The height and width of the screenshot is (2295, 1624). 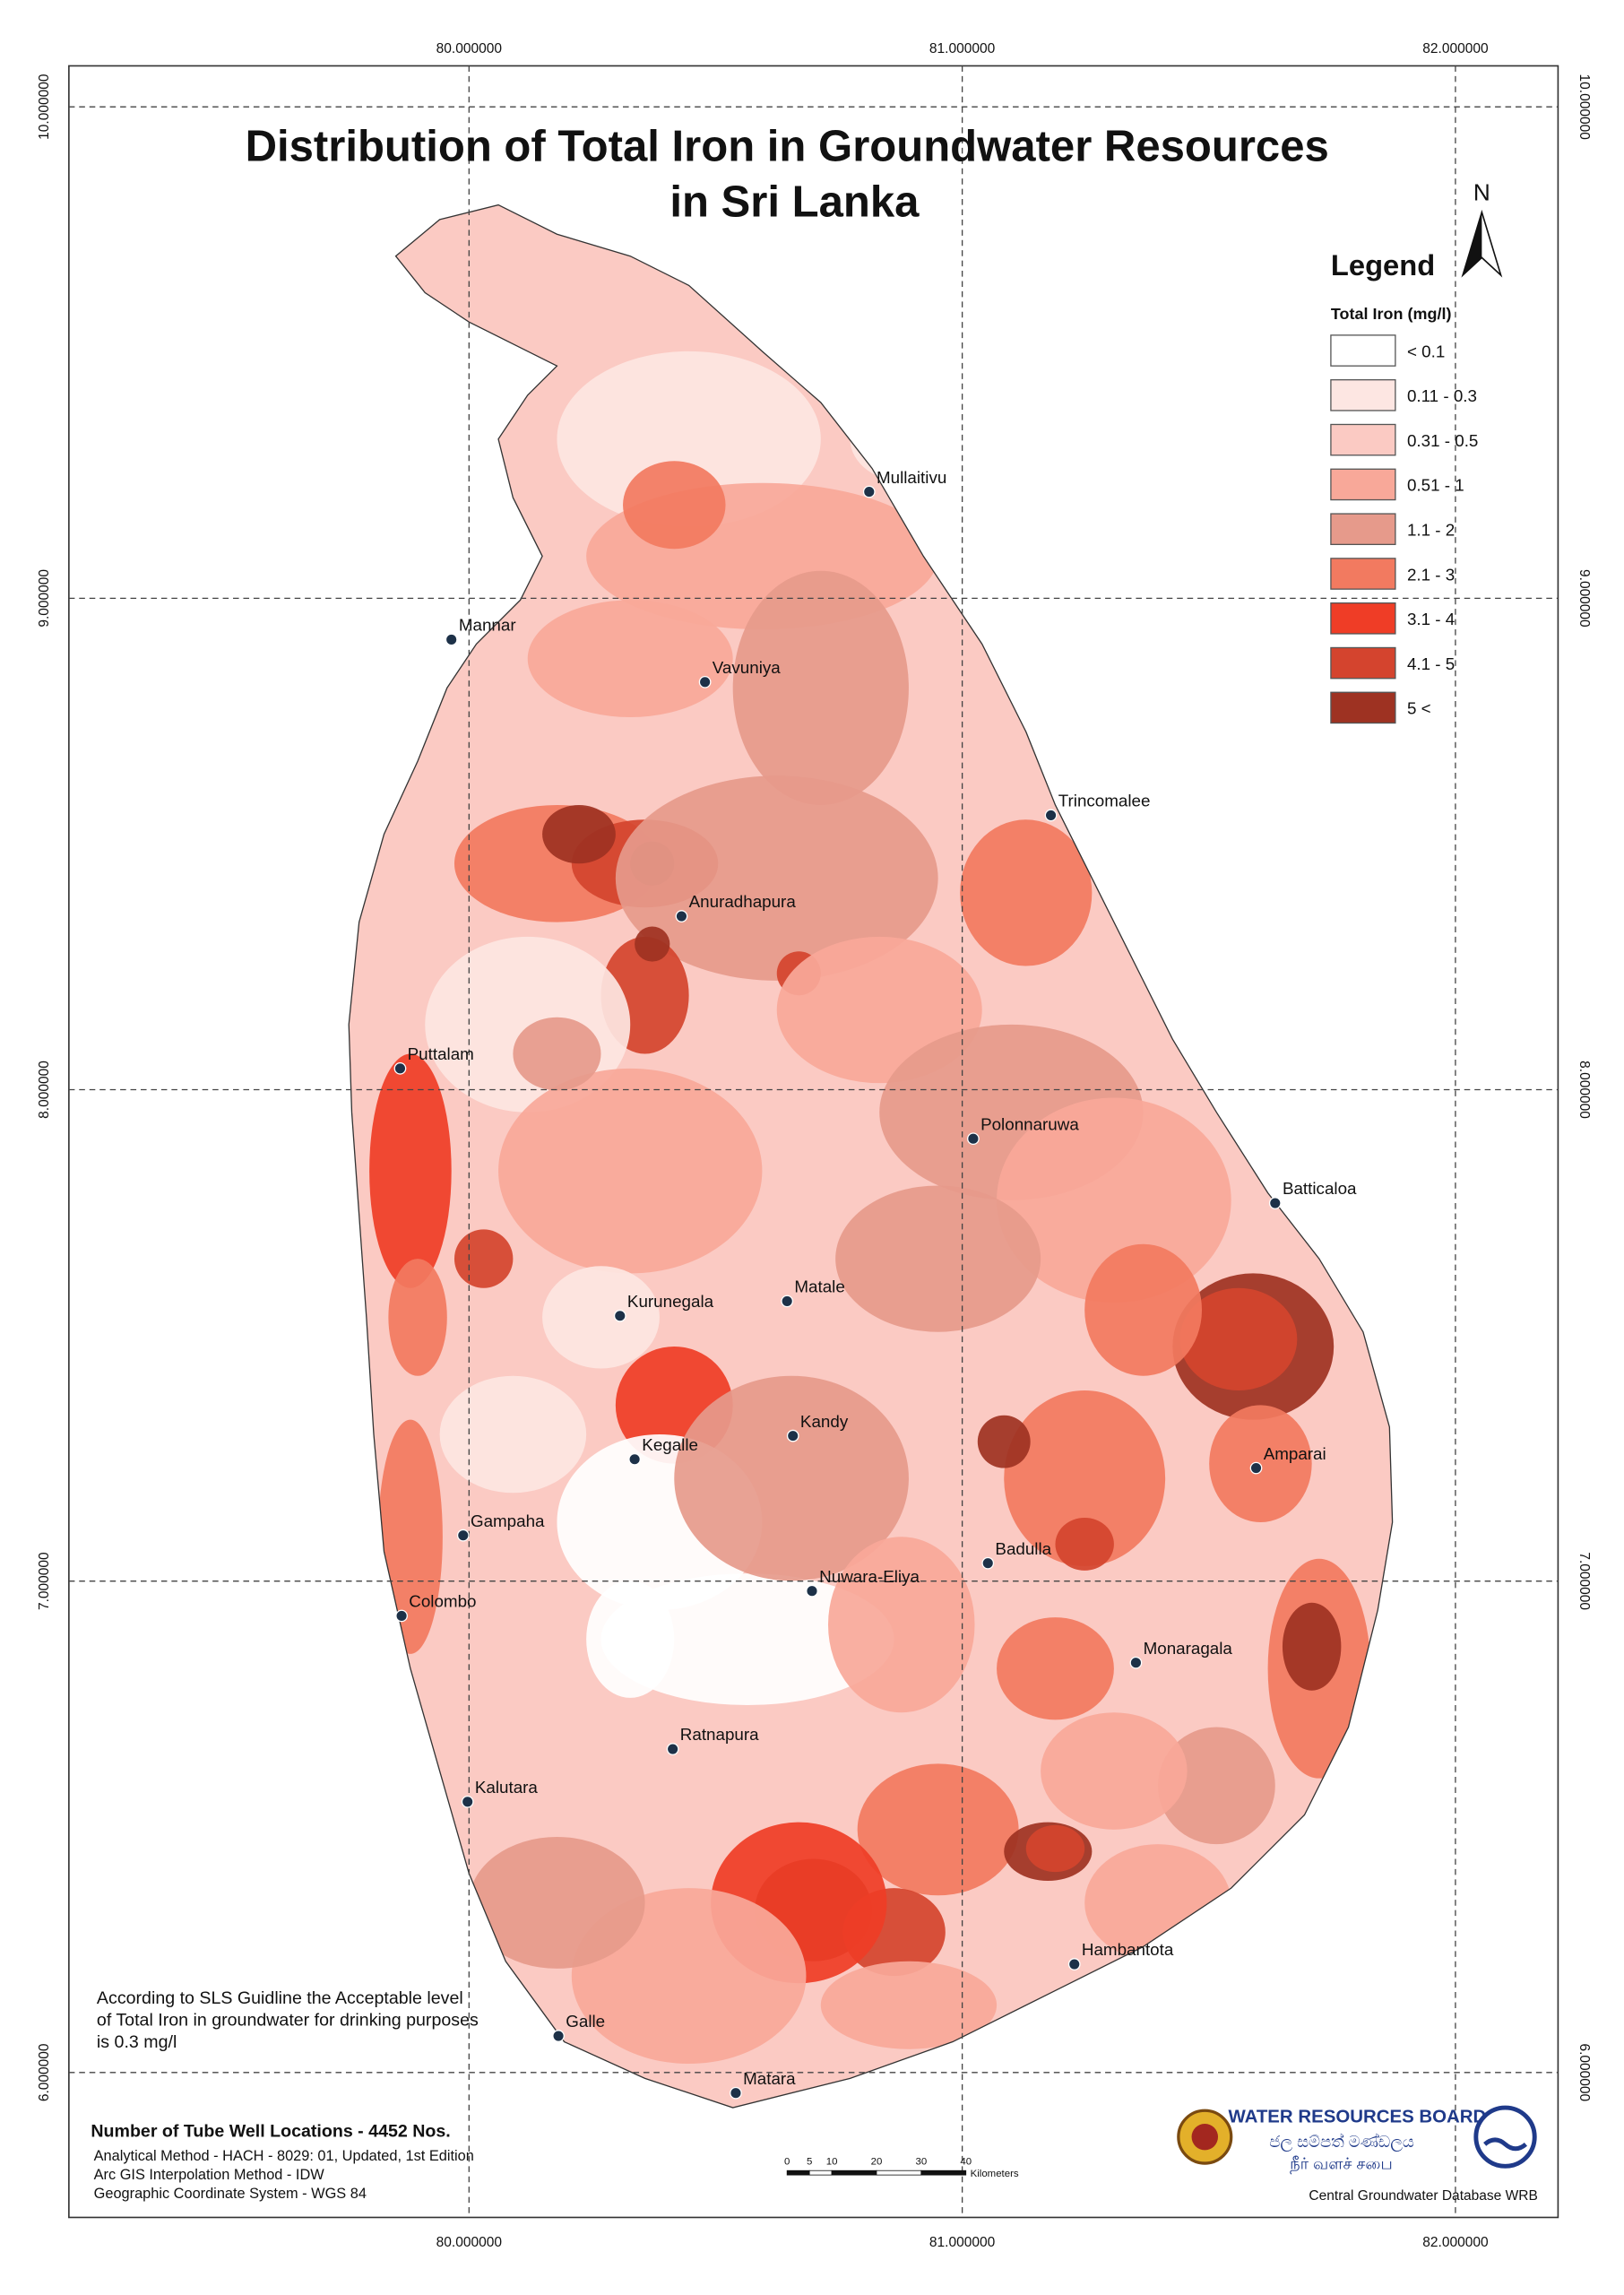 What do you see at coordinates (912, 478) in the screenshot?
I see `city-label: Mullaitivu` at bounding box center [912, 478].